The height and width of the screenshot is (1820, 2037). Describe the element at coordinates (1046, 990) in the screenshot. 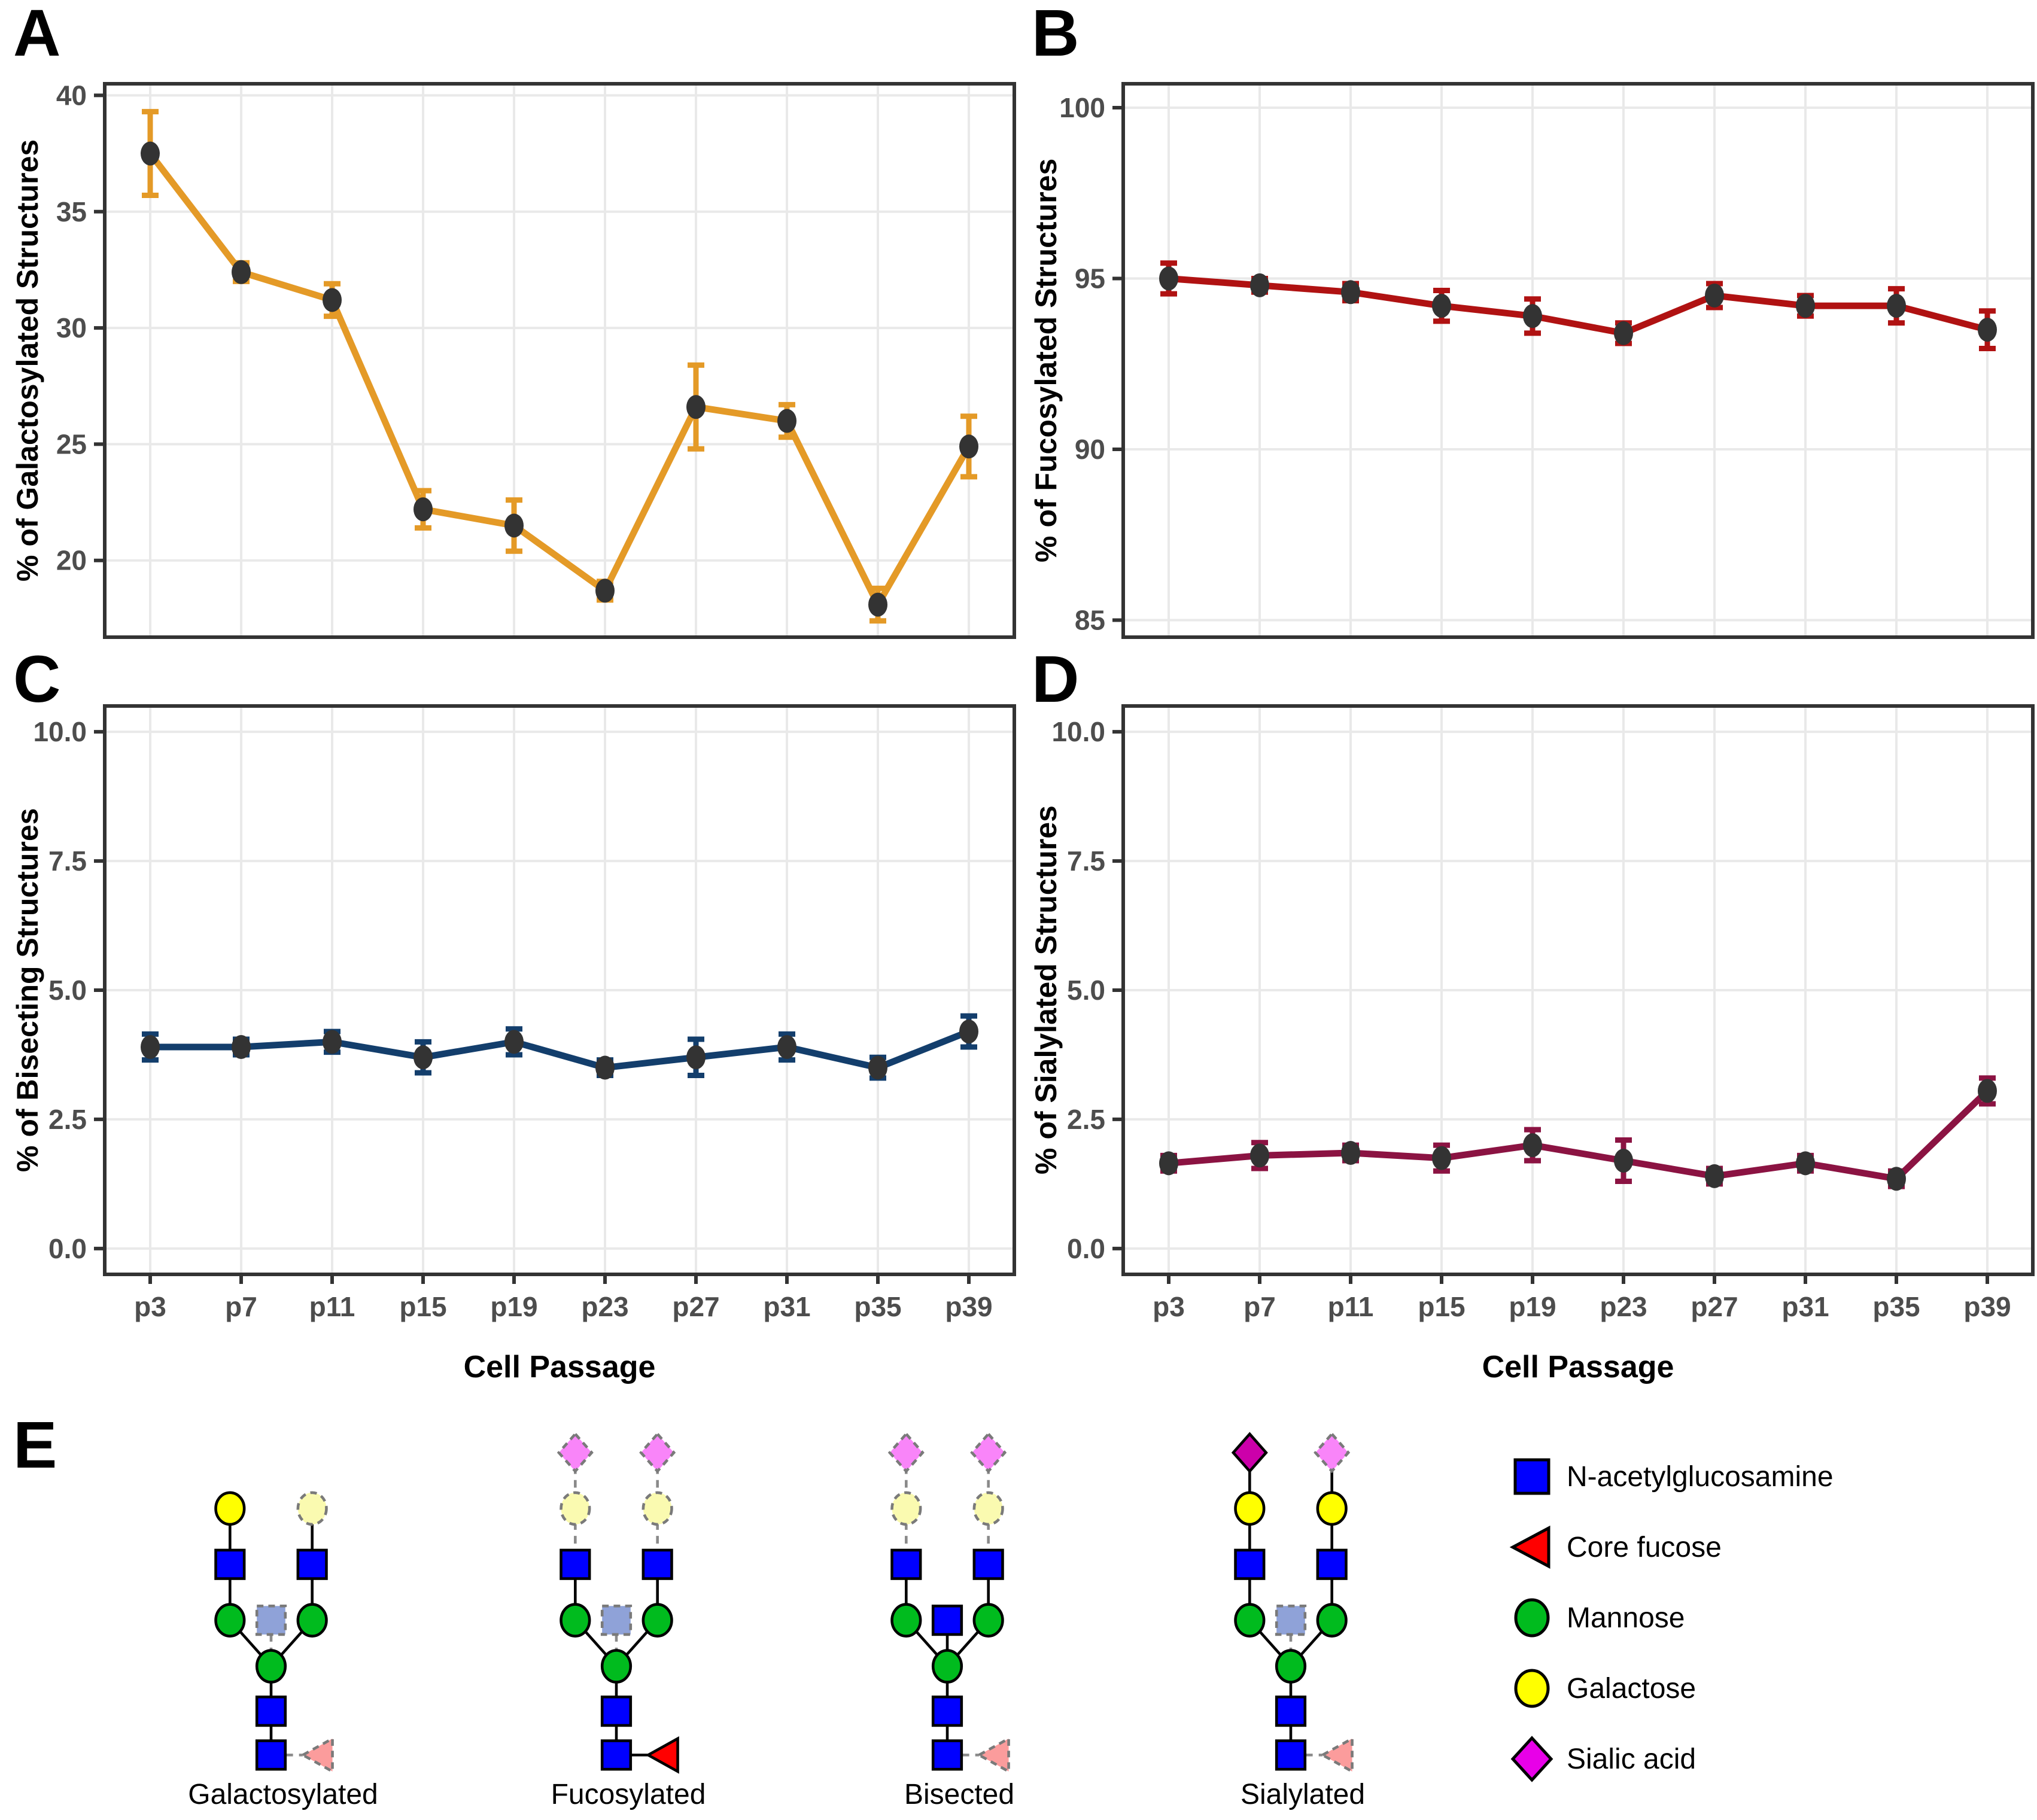

I see `panel-d-y-axis-title: % of Sialylated Structures` at that location.